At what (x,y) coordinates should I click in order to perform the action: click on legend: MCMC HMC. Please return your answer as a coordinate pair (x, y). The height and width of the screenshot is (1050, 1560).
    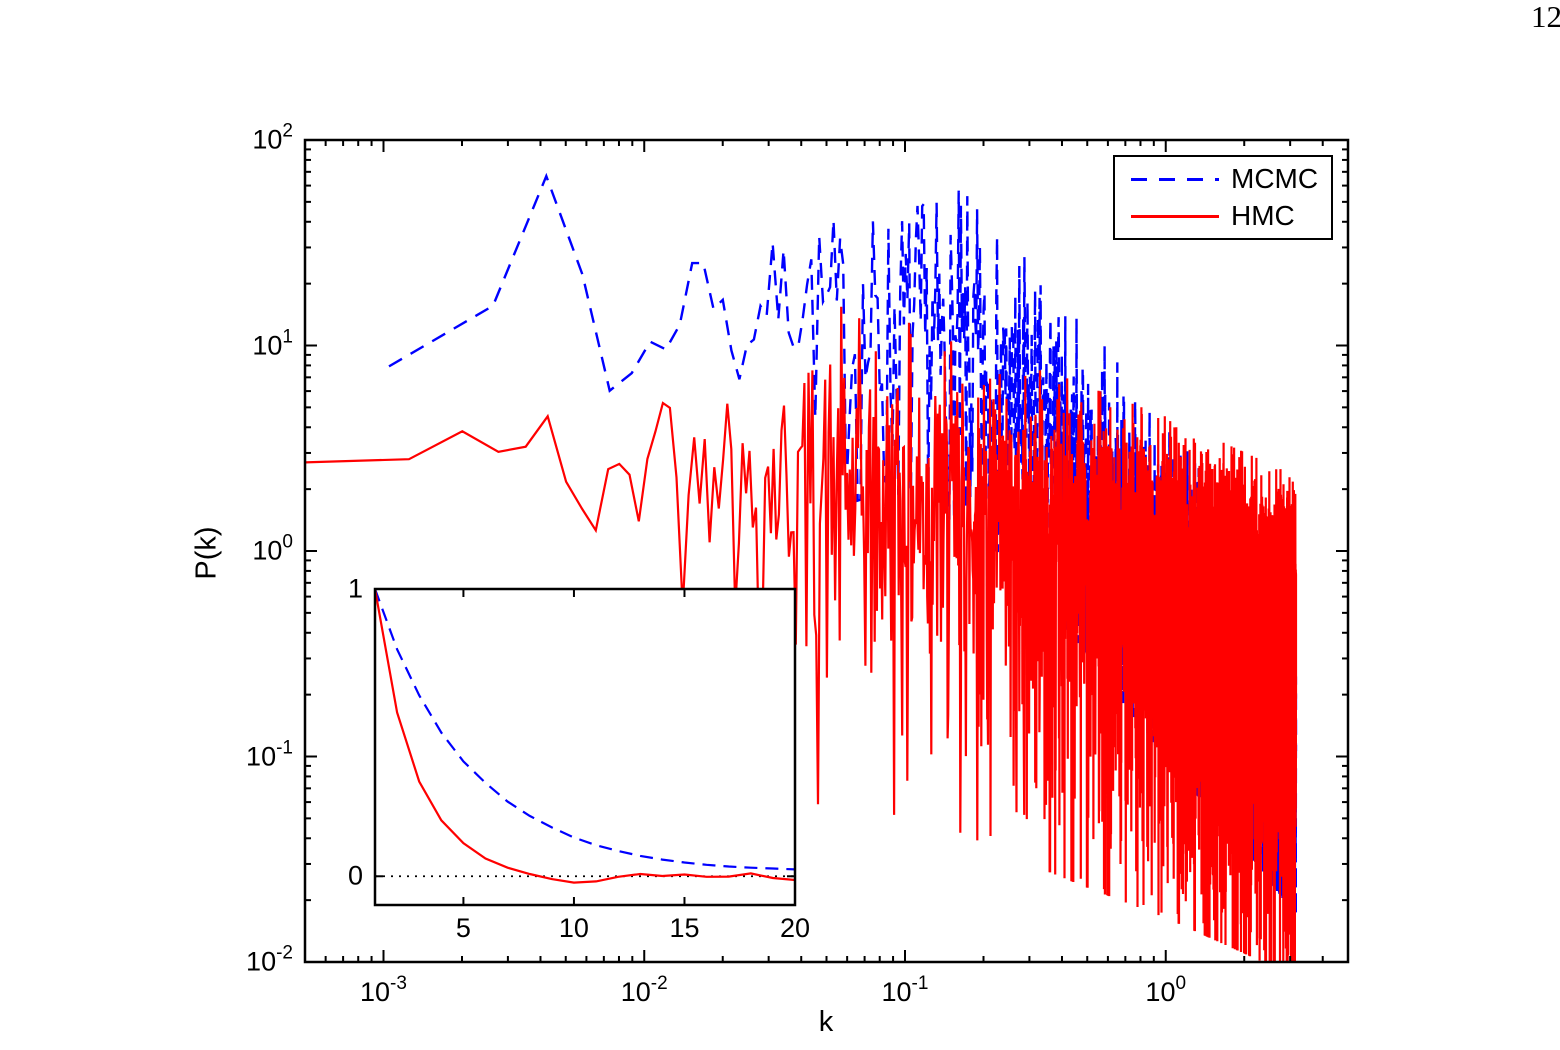
    Looking at the image, I should click on (1223, 197).